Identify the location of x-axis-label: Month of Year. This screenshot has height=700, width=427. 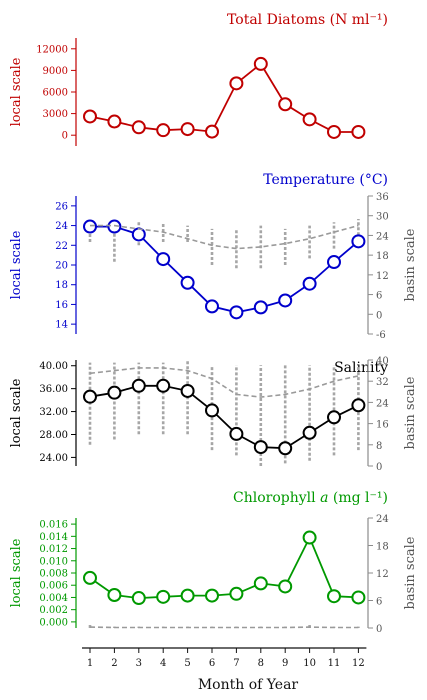
(248, 685).